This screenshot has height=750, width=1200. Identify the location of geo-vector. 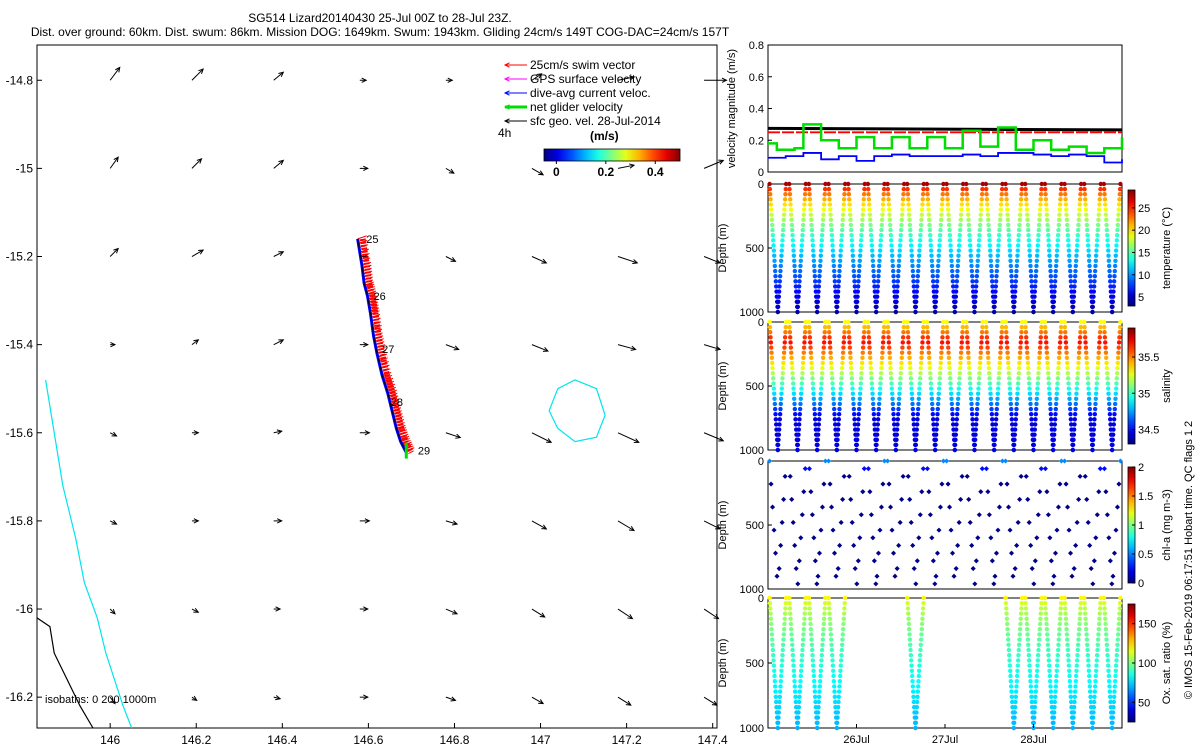
(115, 74).